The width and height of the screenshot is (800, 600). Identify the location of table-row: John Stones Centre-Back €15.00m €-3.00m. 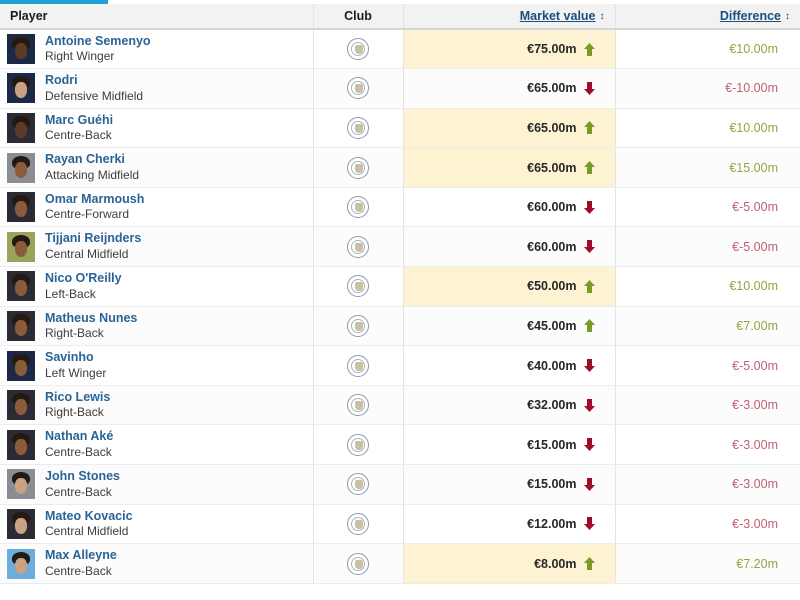
(400, 484).